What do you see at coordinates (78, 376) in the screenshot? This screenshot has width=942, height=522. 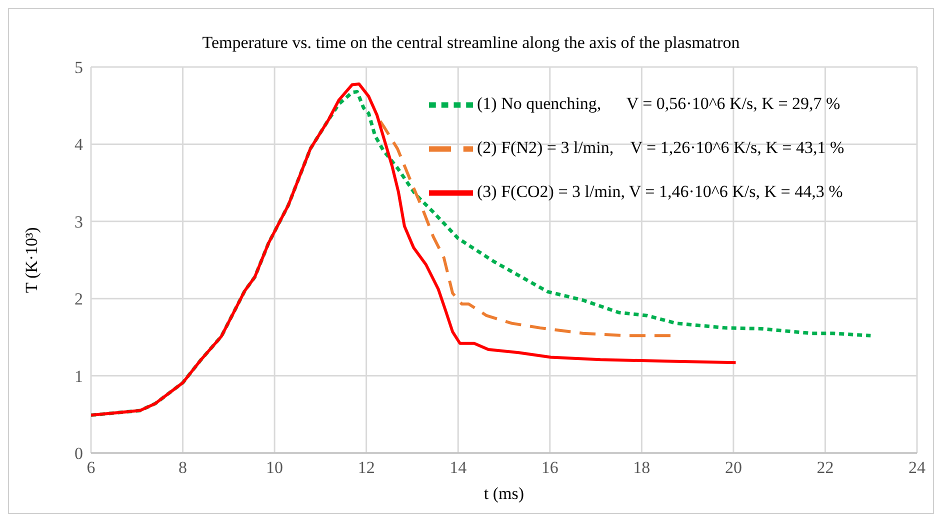 I see `y-tick-label: 1` at bounding box center [78, 376].